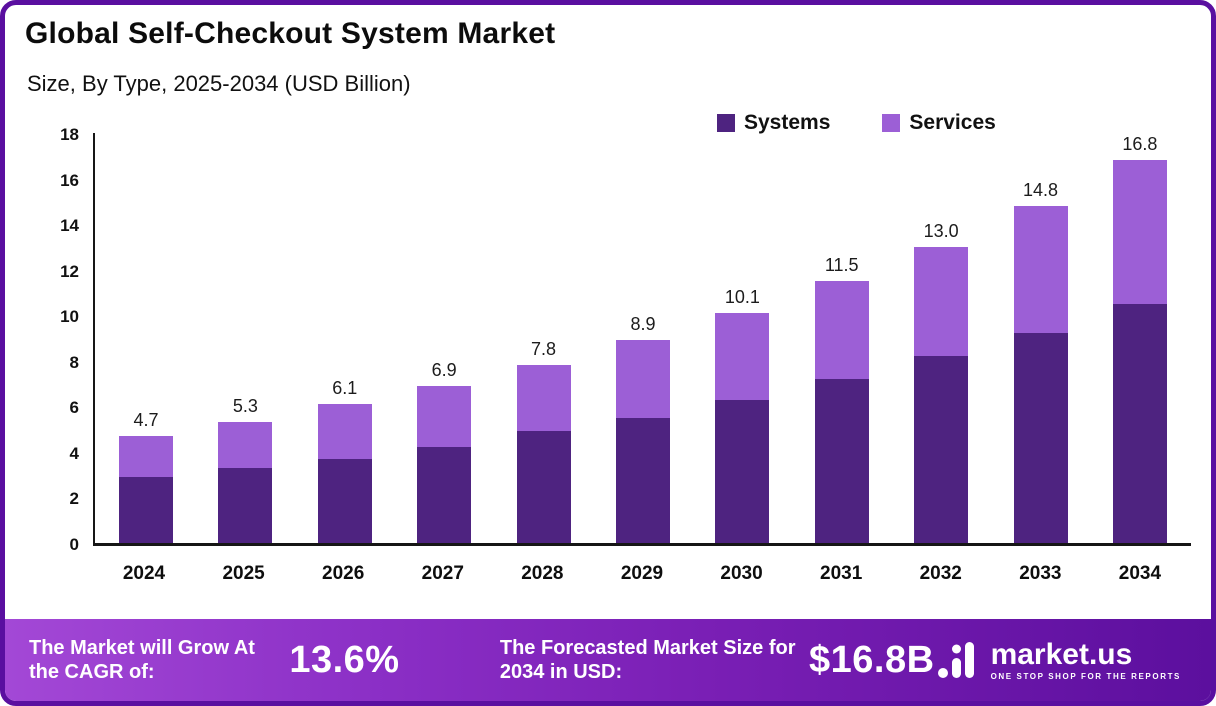 This screenshot has width=1216, height=706. What do you see at coordinates (74, 408) in the screenshot?
I see `y-tick-label: 6` at bounding box center [74, 408].